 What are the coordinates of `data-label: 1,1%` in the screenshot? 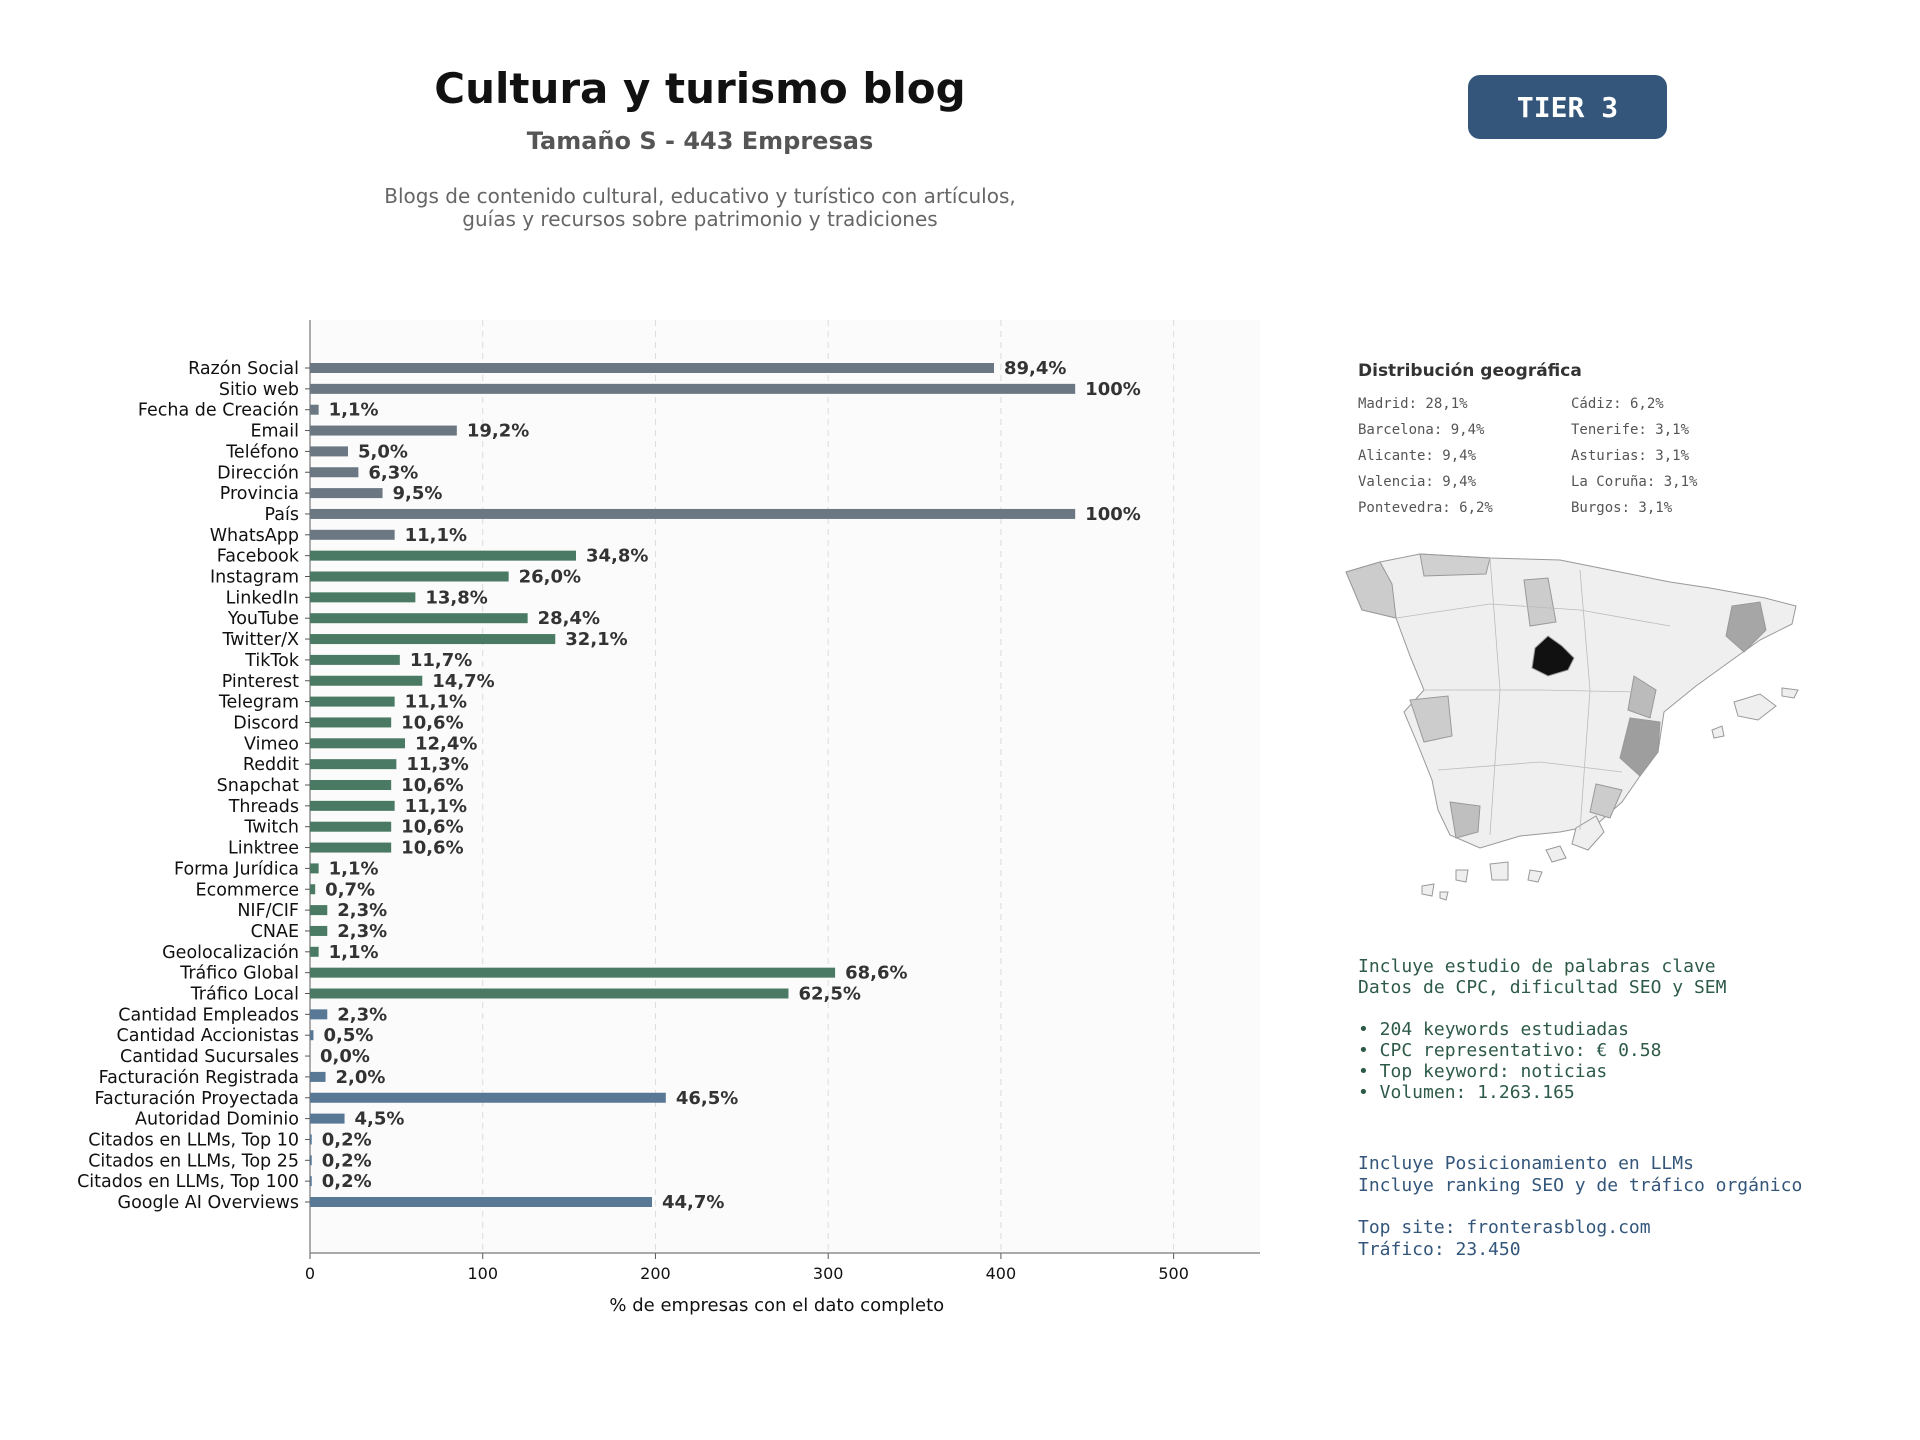 It's located at (354, 410).